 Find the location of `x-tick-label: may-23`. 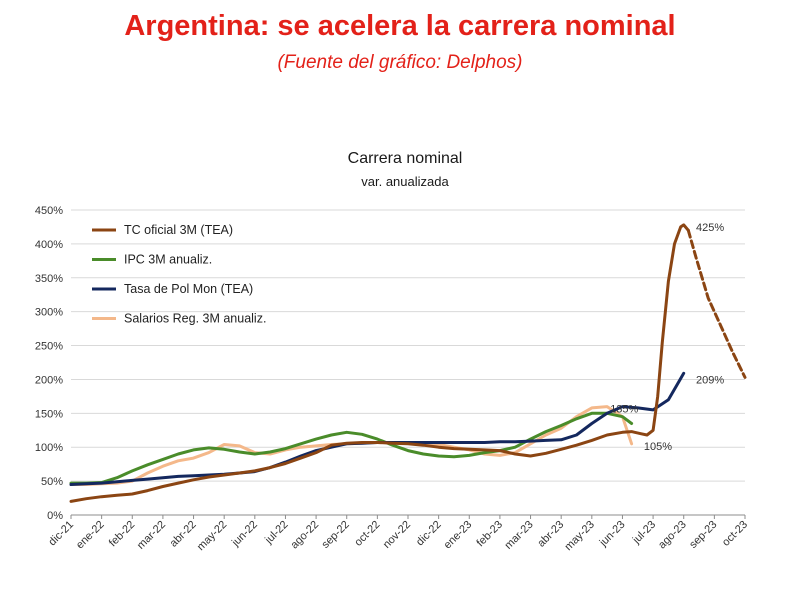

x-tick-label: may-23 is located at coordinates (580, 536).